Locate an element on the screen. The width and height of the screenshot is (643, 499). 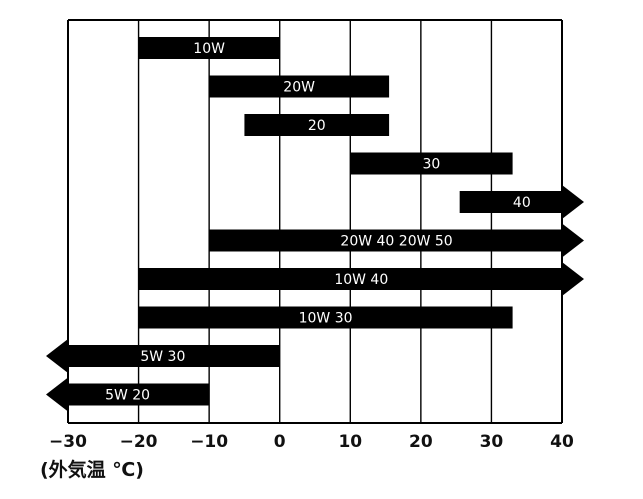
bar-label: 5W 20 is located at coordinates (127, 396).